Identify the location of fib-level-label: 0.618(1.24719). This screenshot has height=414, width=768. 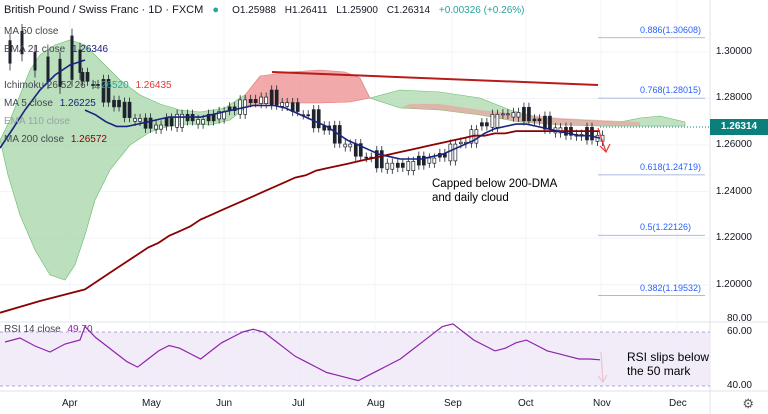
(671, 166).